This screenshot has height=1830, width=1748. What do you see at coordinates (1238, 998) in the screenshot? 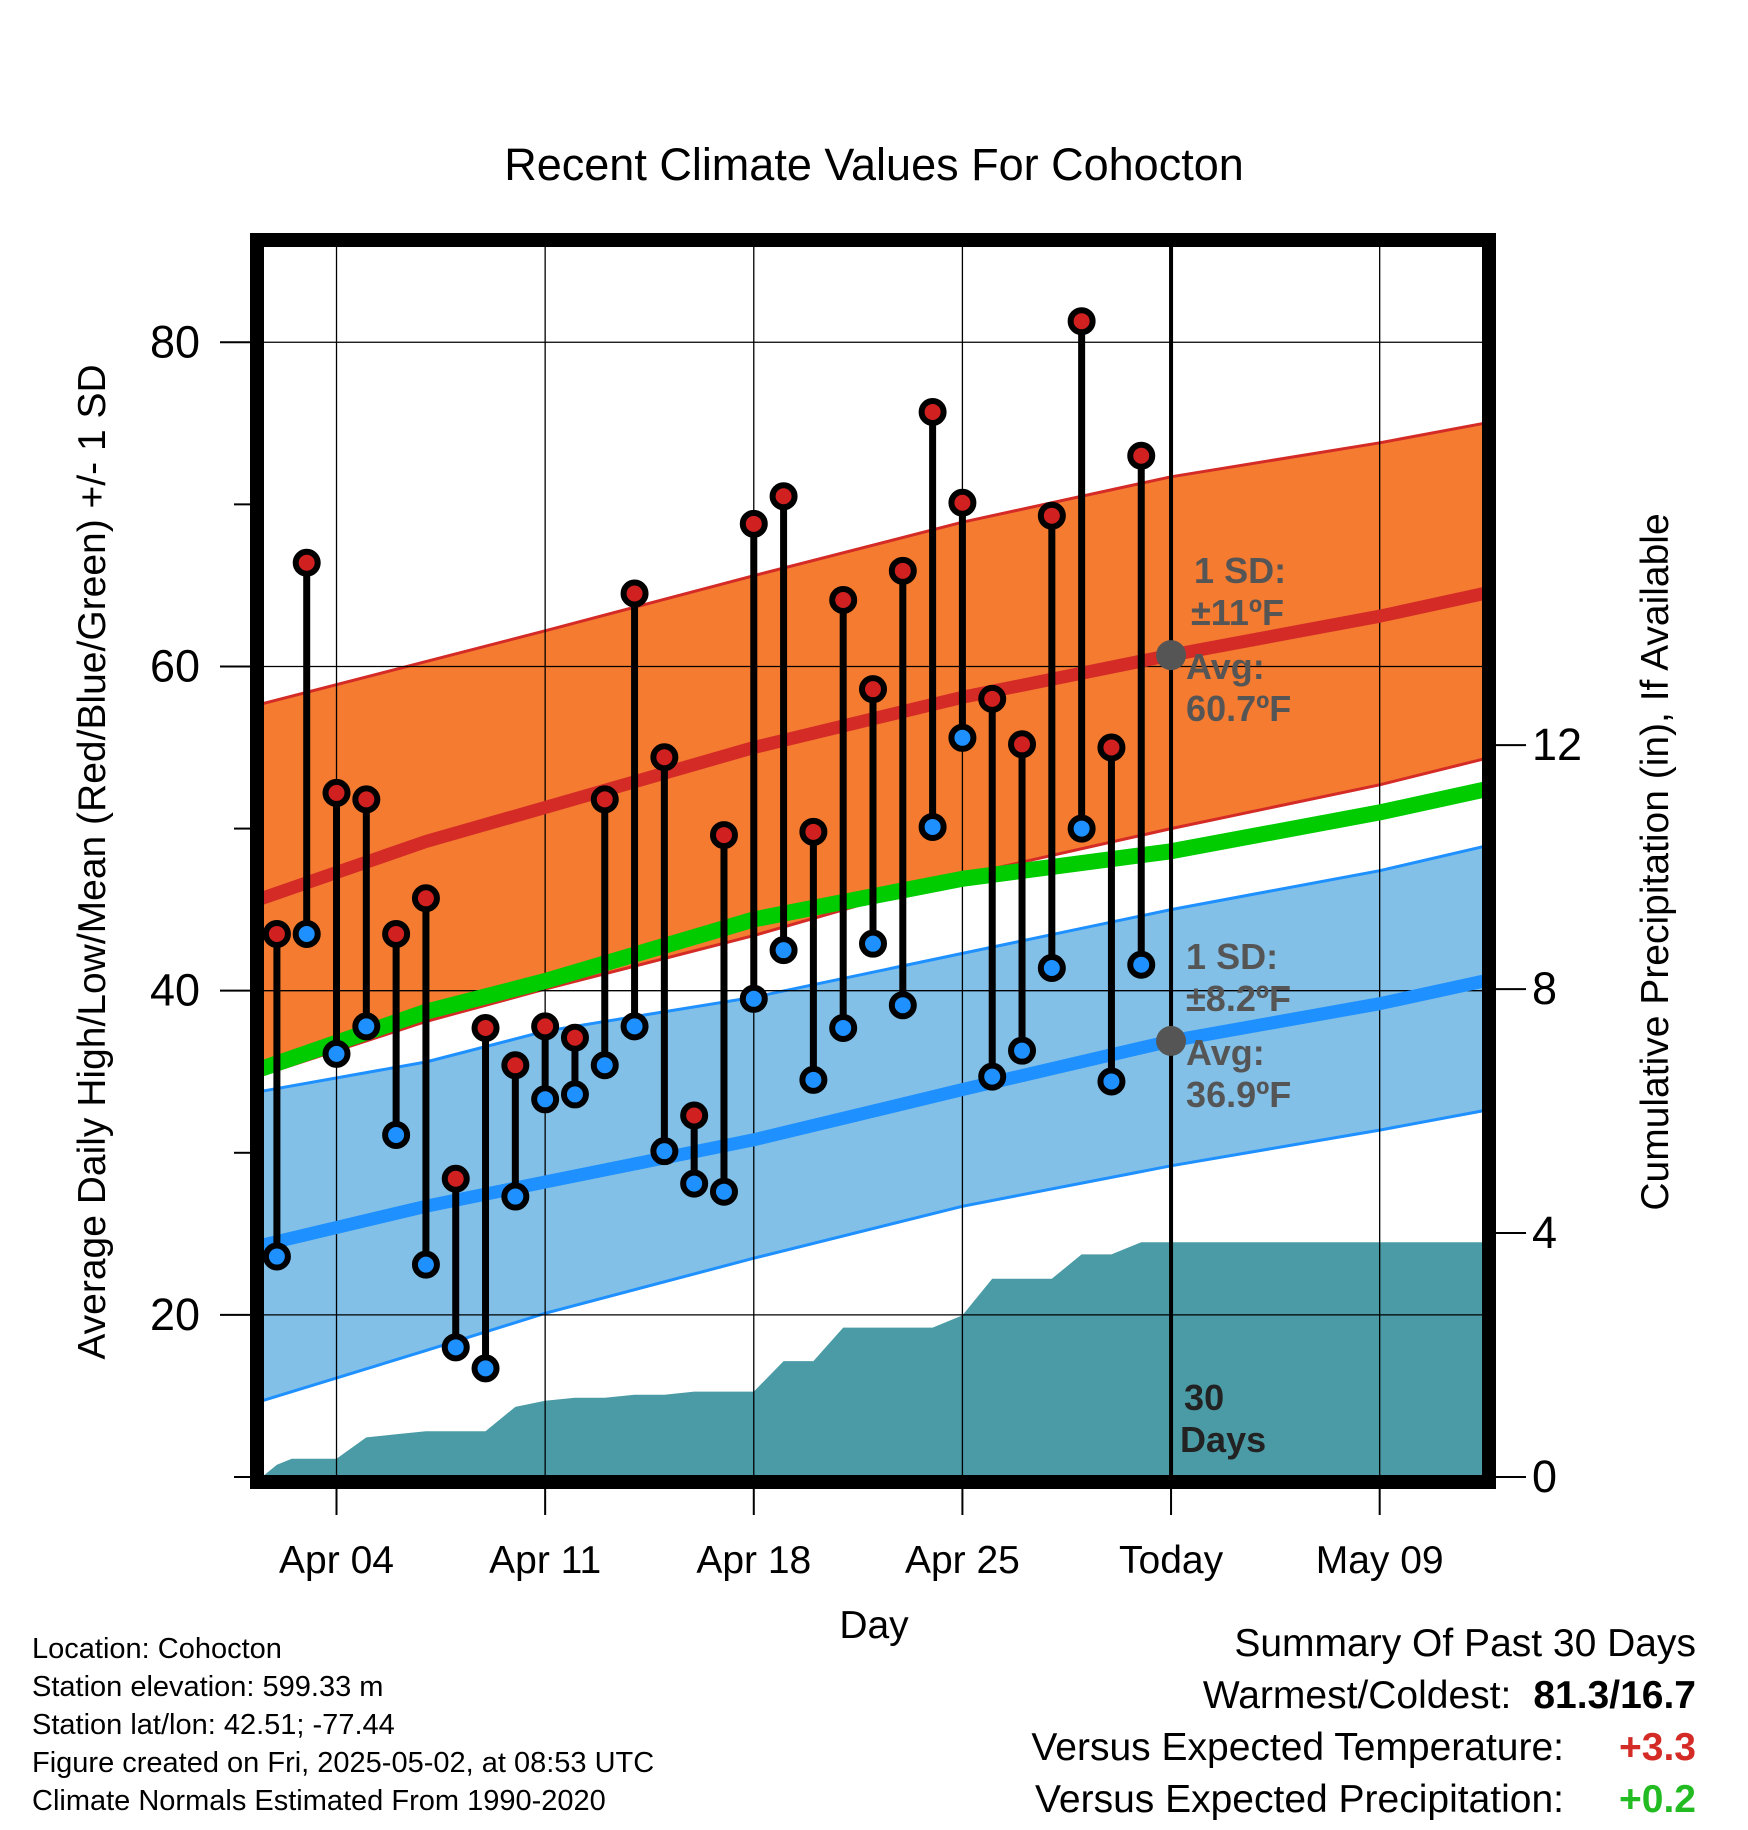
I see `low-sd-value: ±8.2ºF` at bounding box center [1238, 998].